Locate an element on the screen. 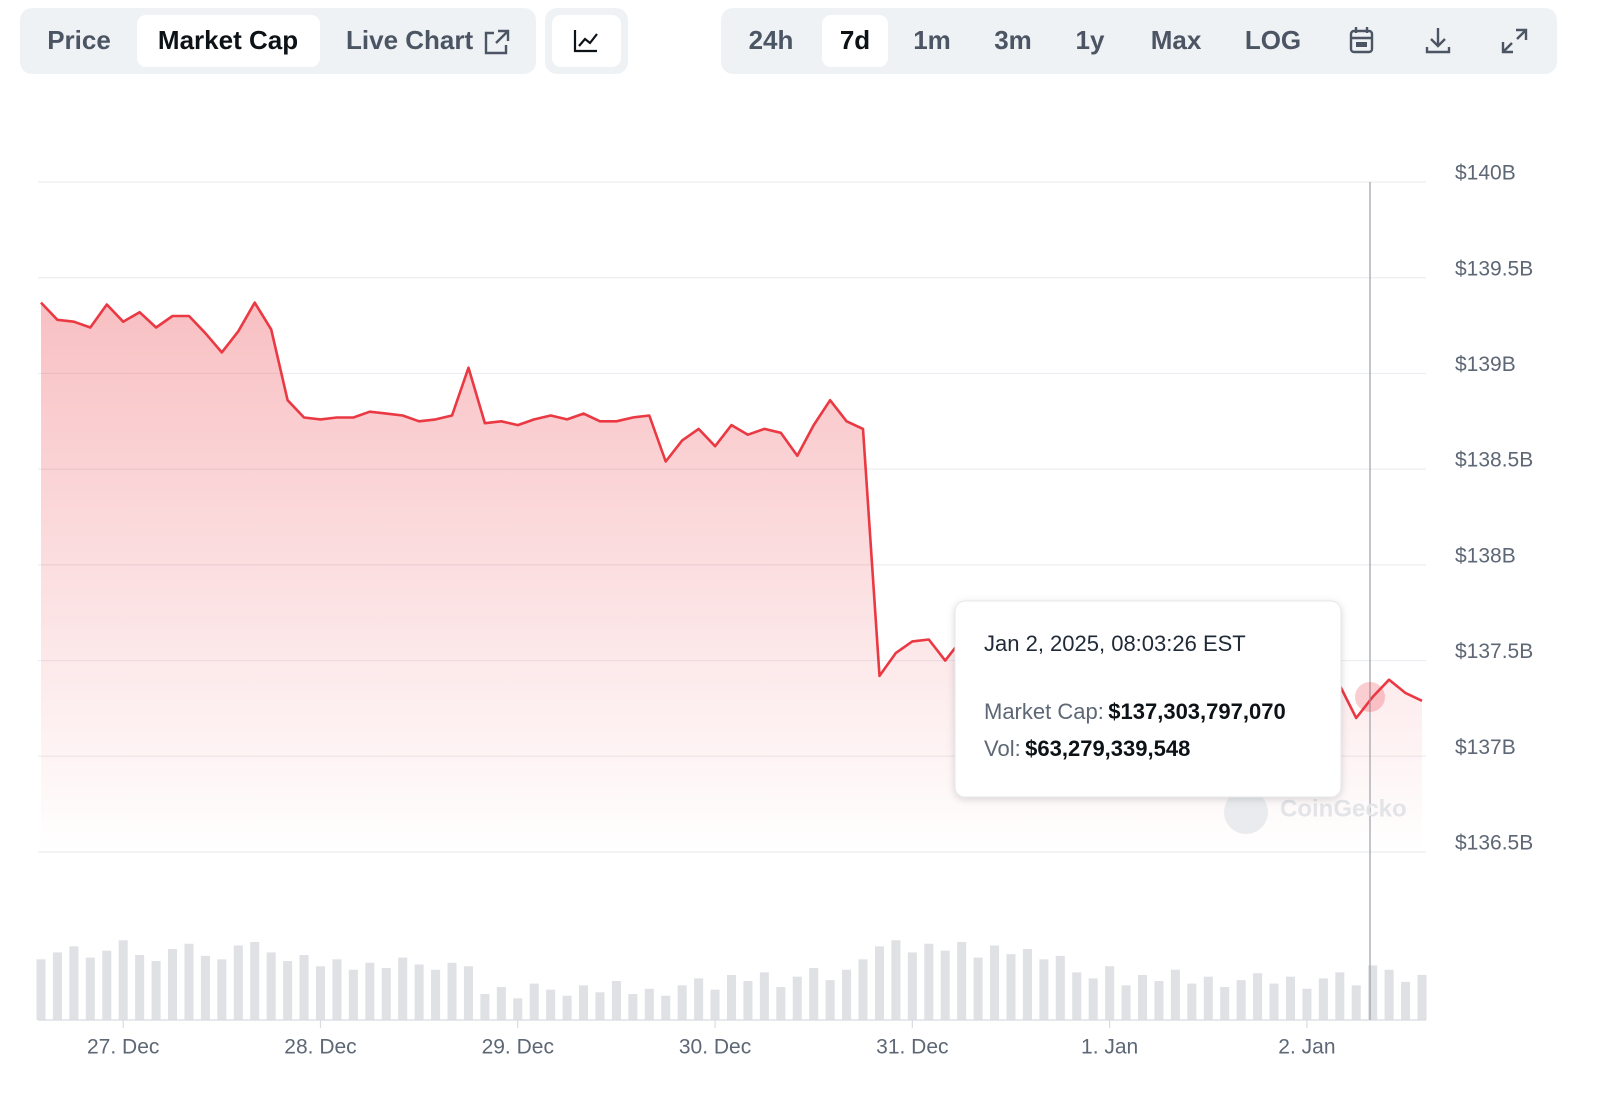  range-24h: 24h is located at coordinates (771, 40).